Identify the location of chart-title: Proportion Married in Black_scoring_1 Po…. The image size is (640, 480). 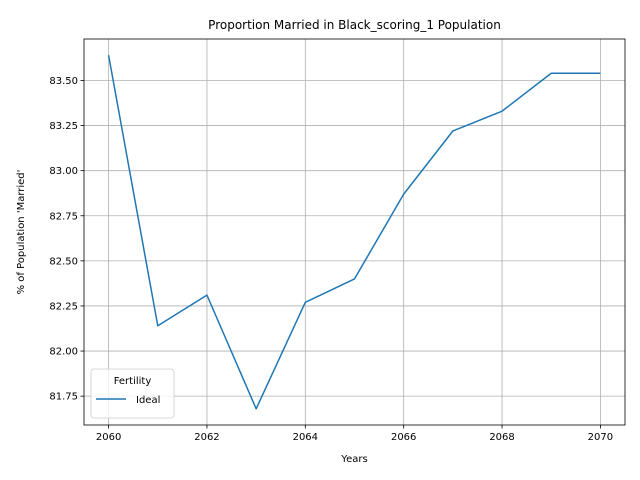
(354, 25).